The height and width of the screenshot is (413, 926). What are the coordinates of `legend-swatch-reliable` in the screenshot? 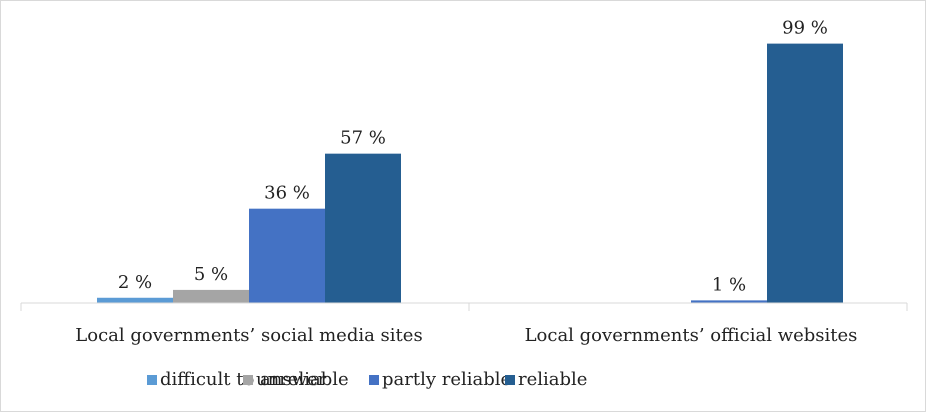 It's located at (510, 380).